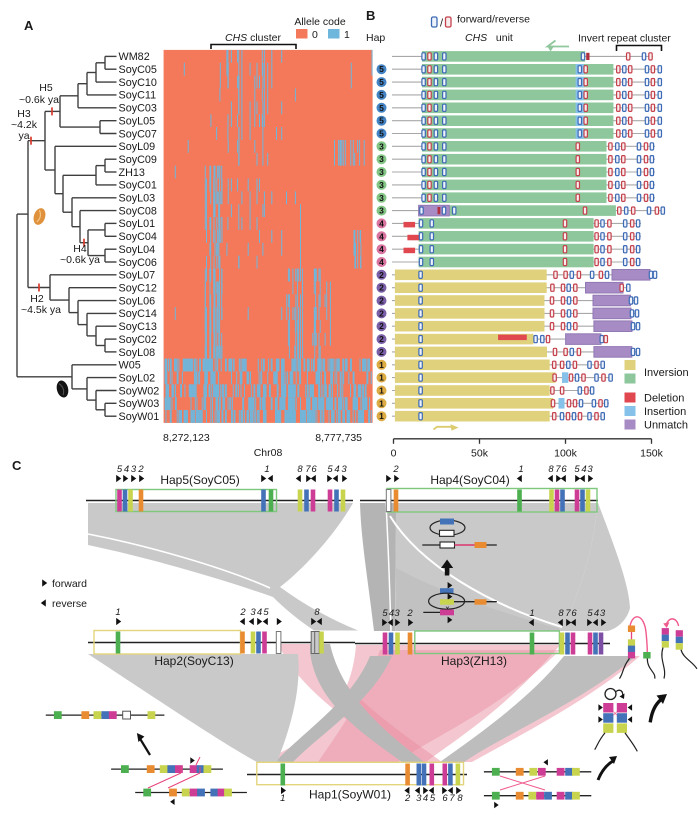 Image resolution: width=698 pixels, height=816 pixels. Describe the element at coordinates (41, 310) in the screenshot. I see `svg-text: ~4.5k ya` at that location.